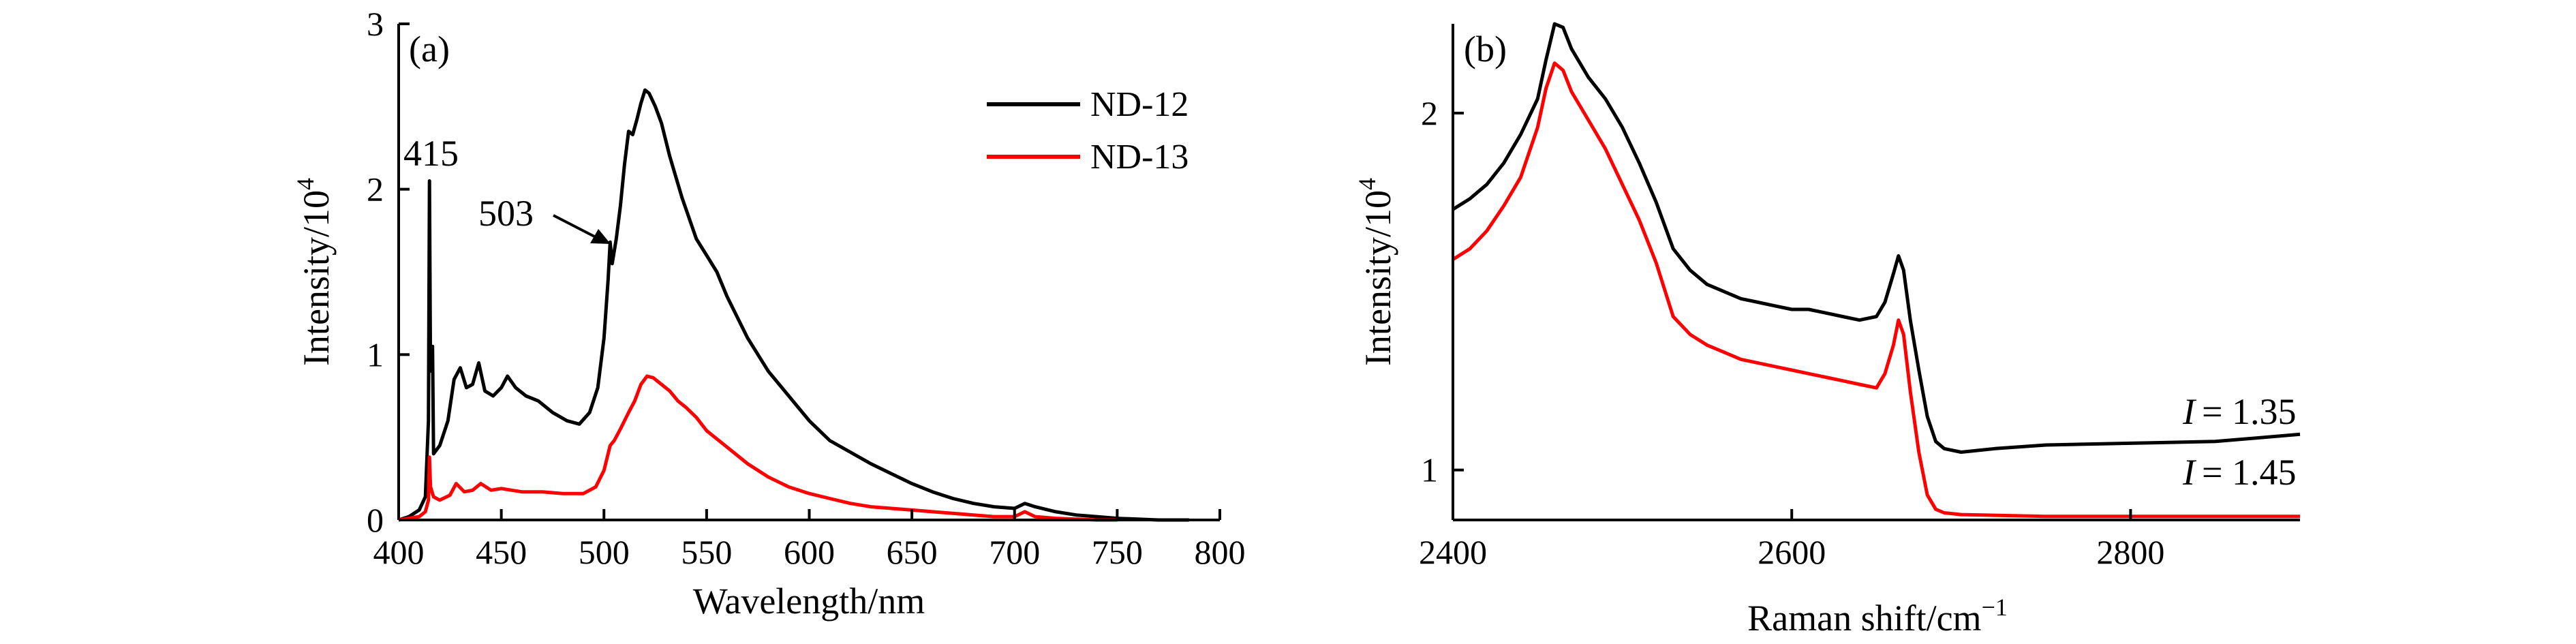  What do you see at coordinates (1443, 291) in the screenshot?
I see `panel-b-y-ticks: 12` at bounding box center [1443, 291].